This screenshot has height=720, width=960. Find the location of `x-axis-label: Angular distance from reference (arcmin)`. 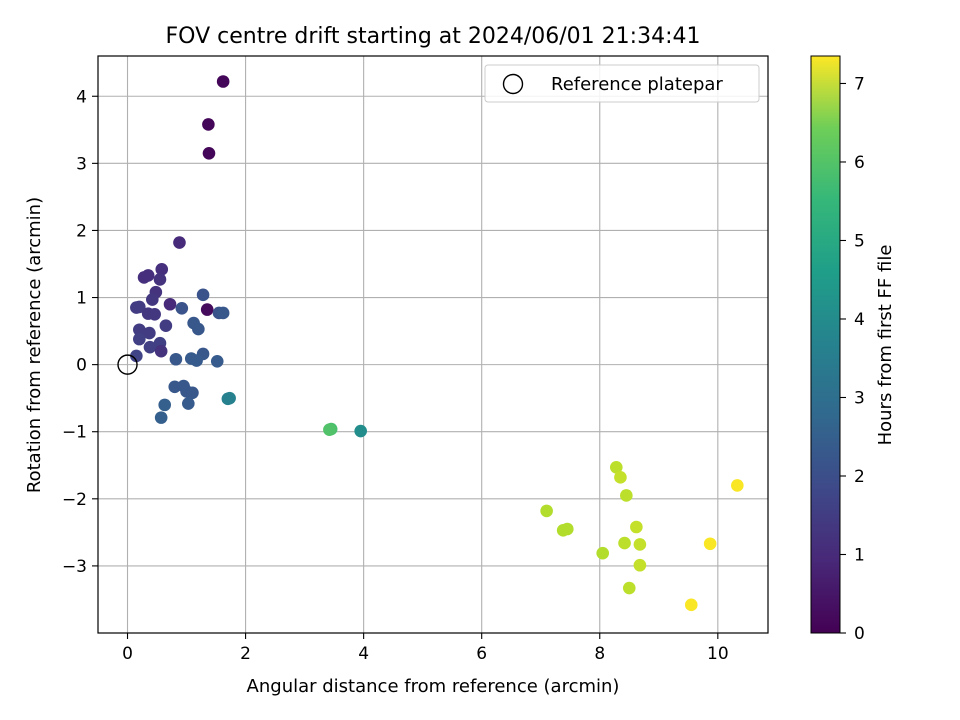

x-axis-label: Angular distance from reference (arcmin) is located at coordinates (433, 686).